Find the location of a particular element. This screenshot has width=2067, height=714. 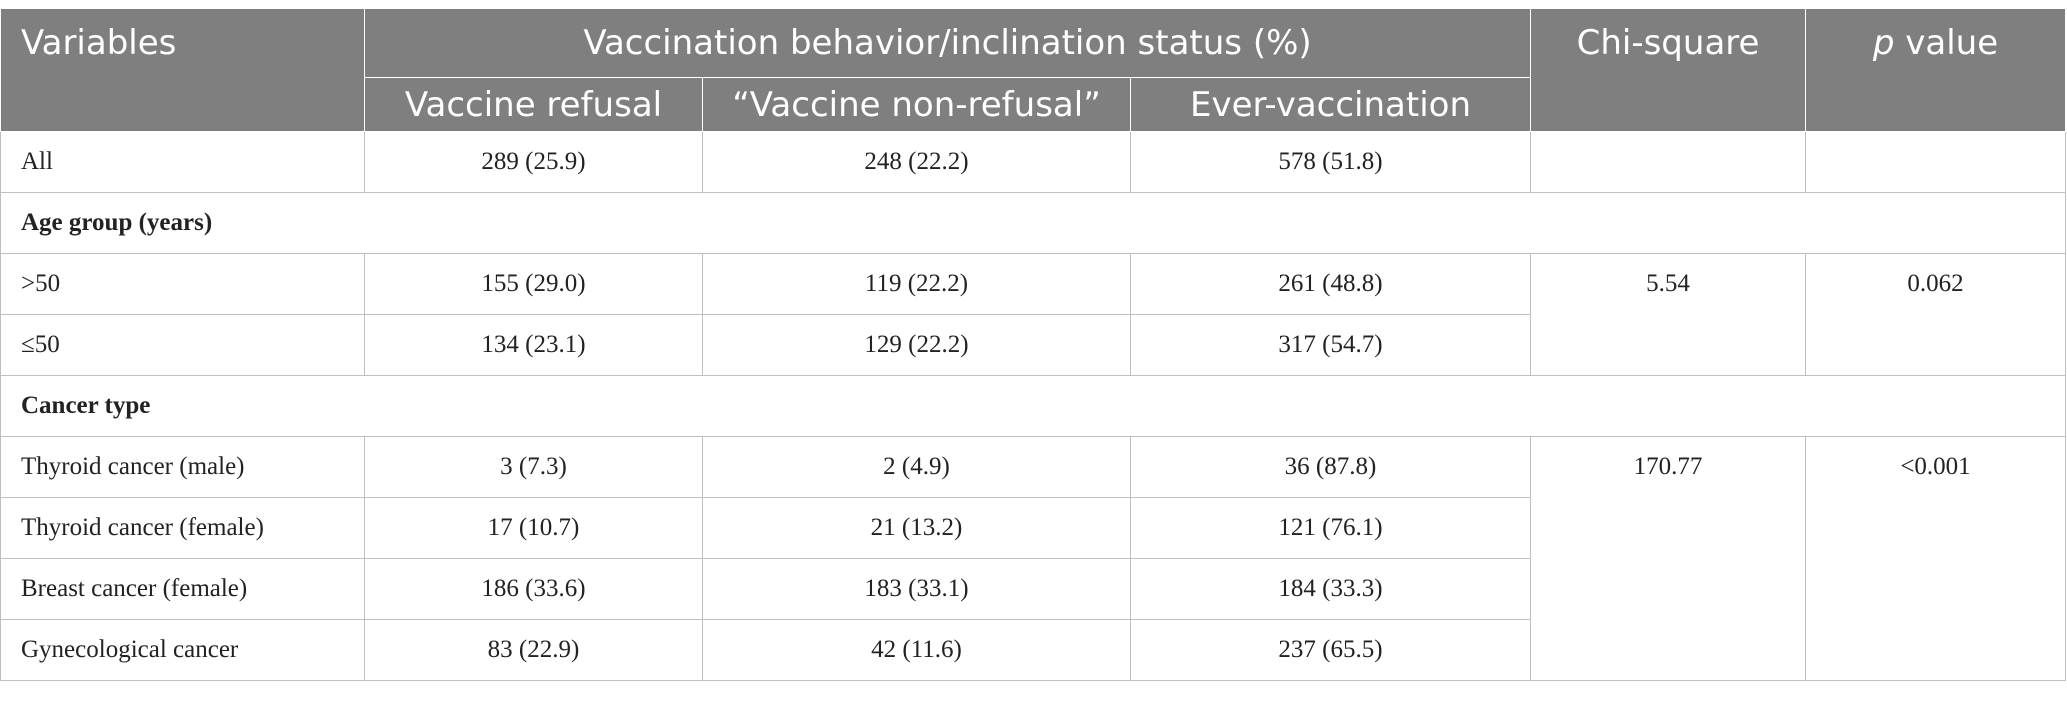

header-ever-vaccination: Ever-vaccination is located at coordinates (1330, 104).